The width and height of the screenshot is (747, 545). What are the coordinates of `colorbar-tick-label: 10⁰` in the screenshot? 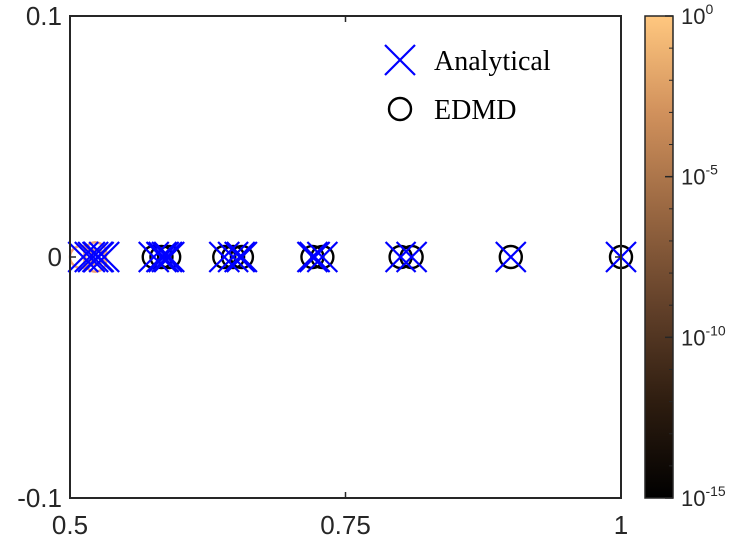 It's located at (697, 15).